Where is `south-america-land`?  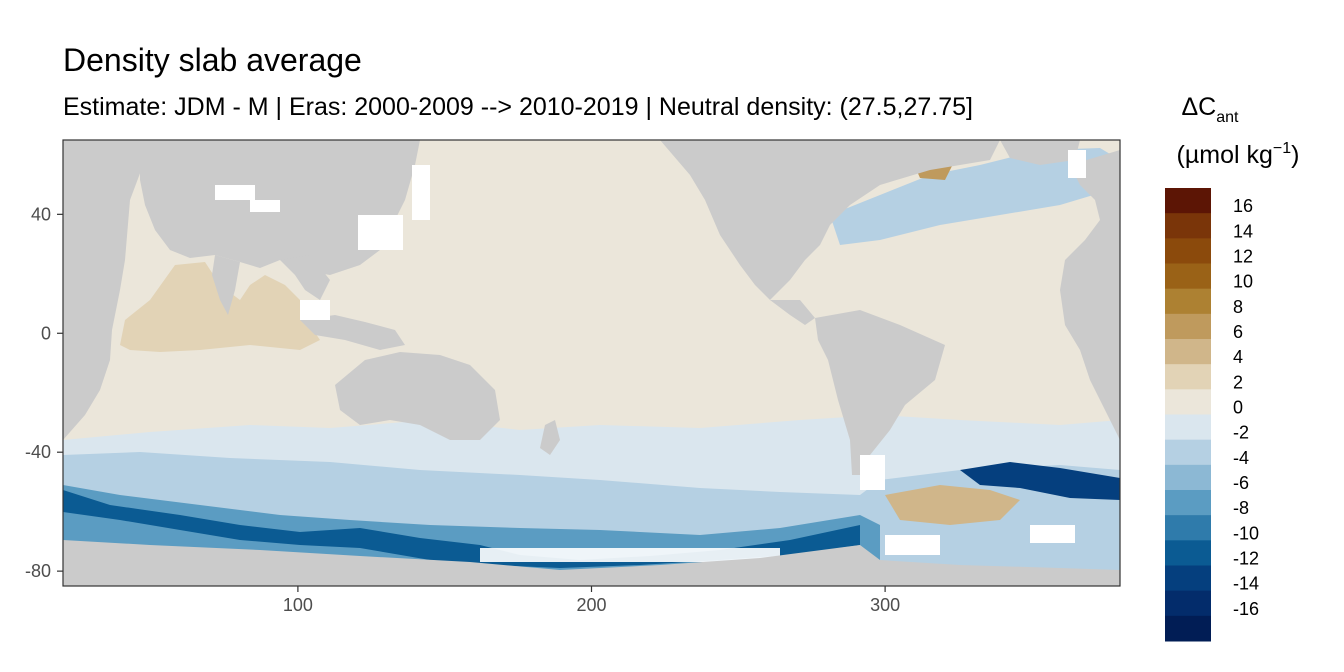
south-america-land is located at coordinates (880, 392).